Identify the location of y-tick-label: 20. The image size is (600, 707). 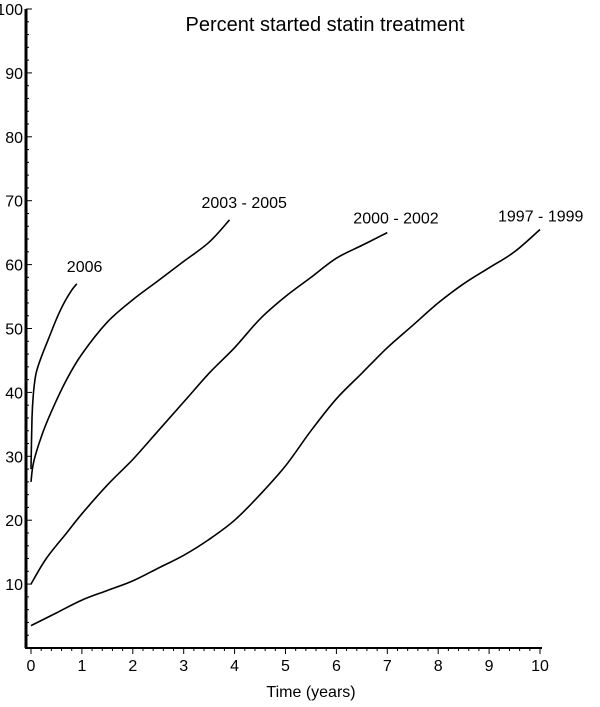
(14, 521).